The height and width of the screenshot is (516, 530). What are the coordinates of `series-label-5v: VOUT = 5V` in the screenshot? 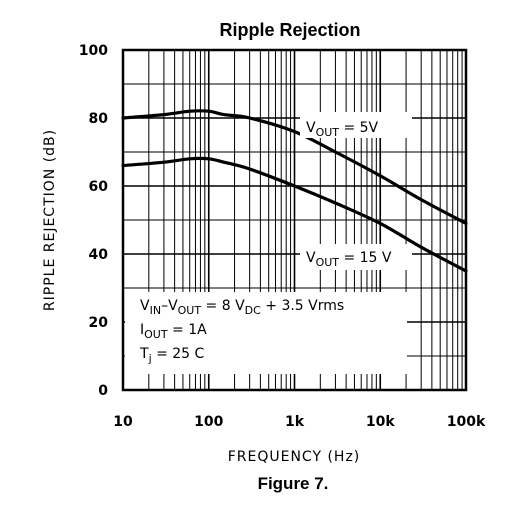 It's located at (342, 129).